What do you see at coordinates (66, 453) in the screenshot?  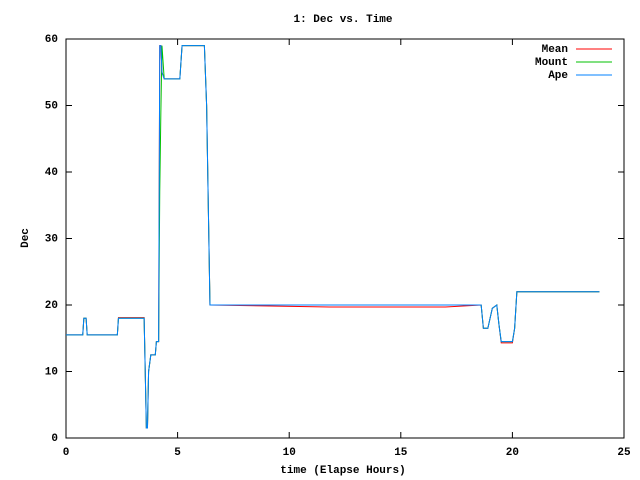 I see `x-tick-label: 0` at bounding box center [66, 453].